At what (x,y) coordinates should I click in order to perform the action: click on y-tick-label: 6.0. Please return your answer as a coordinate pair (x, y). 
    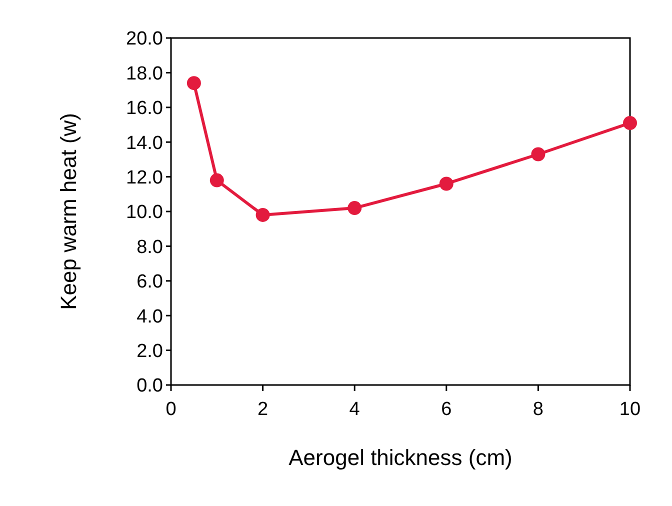
    Looking at the image, I should click on (149, 282).